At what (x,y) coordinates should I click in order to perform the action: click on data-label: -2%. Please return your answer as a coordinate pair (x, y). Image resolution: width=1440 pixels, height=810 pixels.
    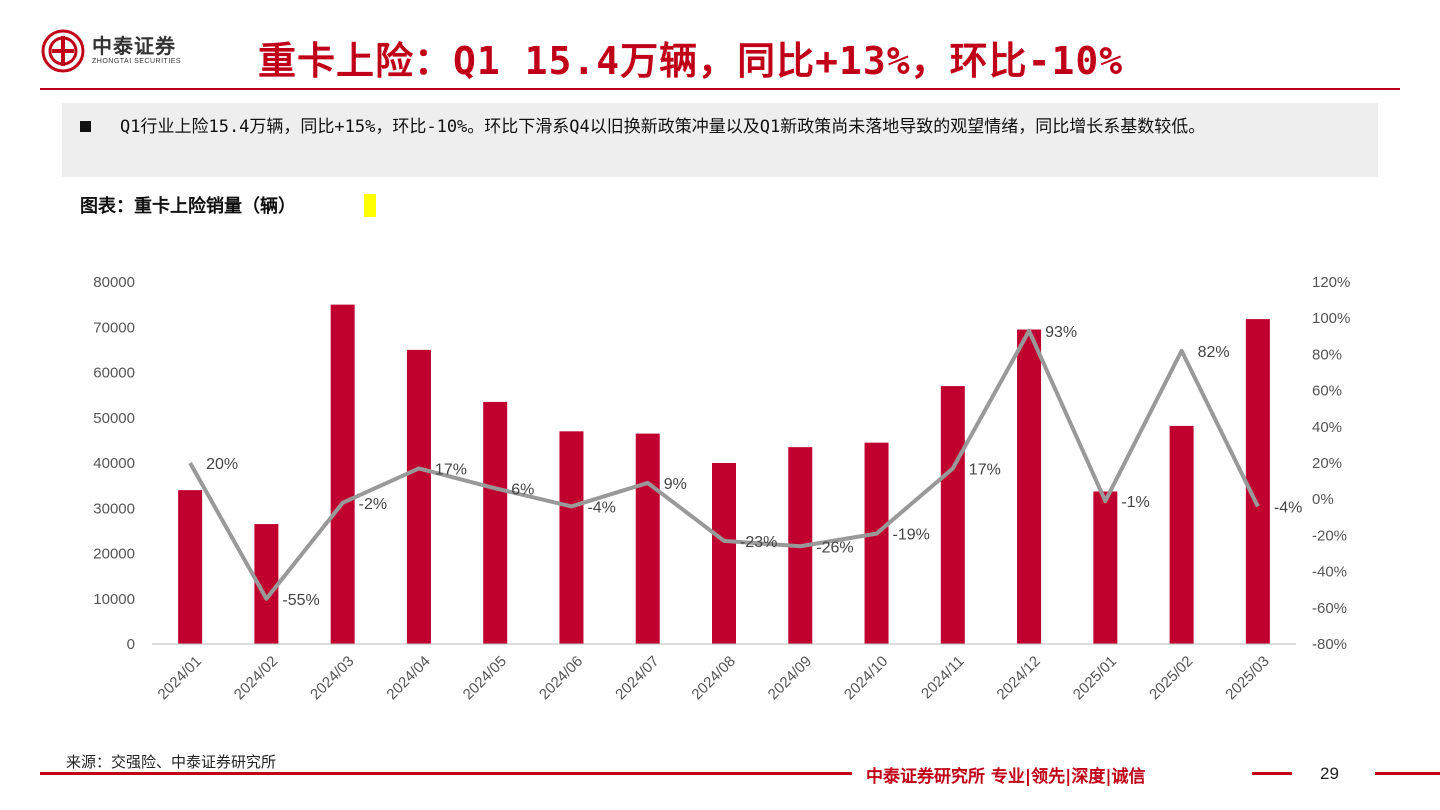
    Looking at the image, I should click on (373, 504).